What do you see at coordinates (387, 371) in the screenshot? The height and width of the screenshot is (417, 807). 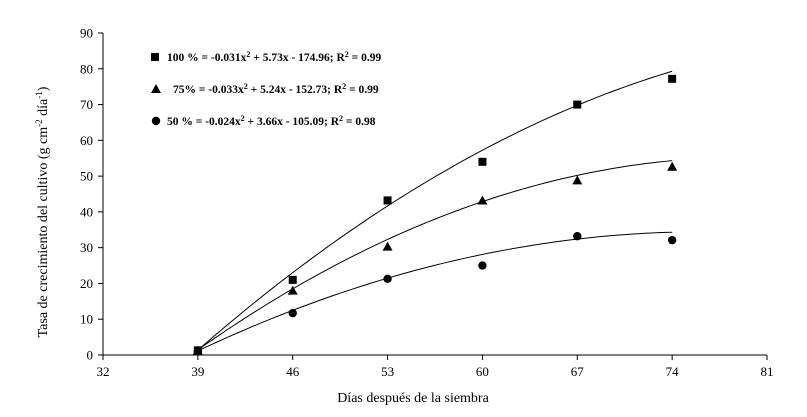 I see `x-tick-label: 53` at bounding box center [387, 371].